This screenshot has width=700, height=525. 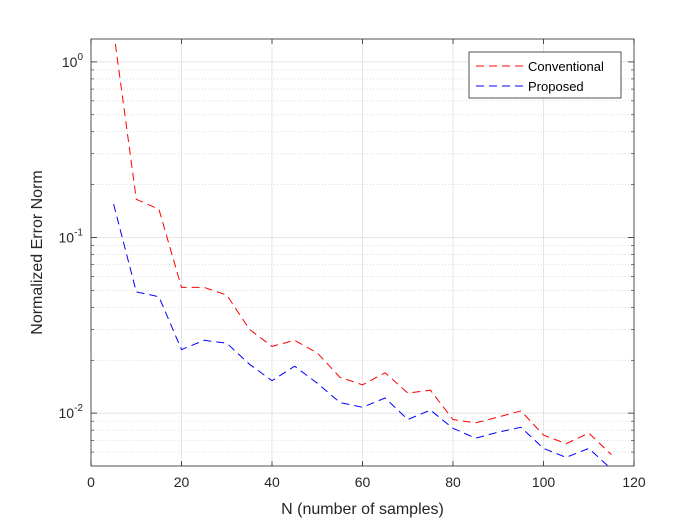 I want to click on x-tick-label: 20, so click(x=182, y=482).